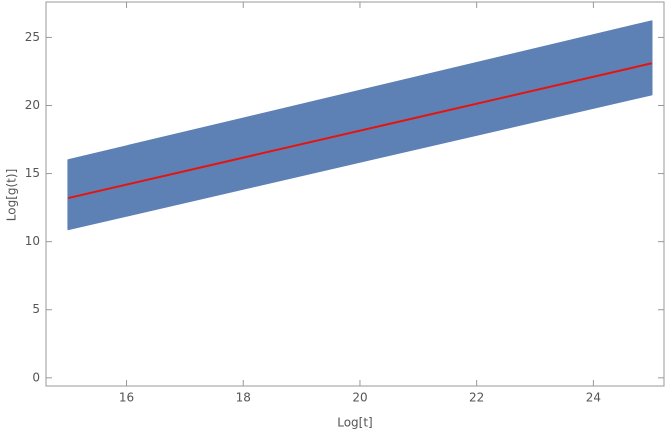 The image size is (667, 432). I want to click on x-tick-label: 22, so click(476, 398).